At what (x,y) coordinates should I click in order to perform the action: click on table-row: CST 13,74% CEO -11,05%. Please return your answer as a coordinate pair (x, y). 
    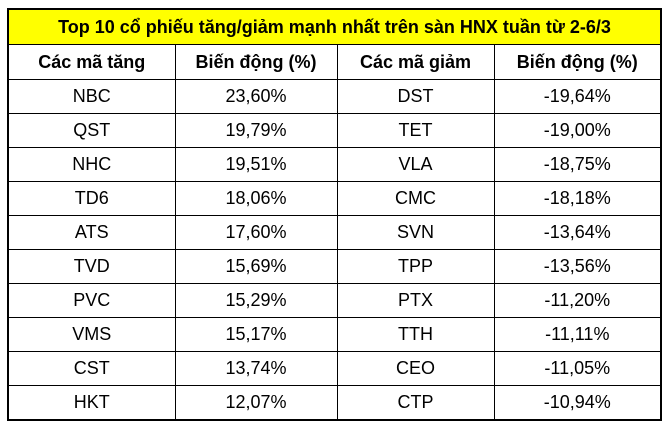
    Looking at the image, I should click on (334, 368).